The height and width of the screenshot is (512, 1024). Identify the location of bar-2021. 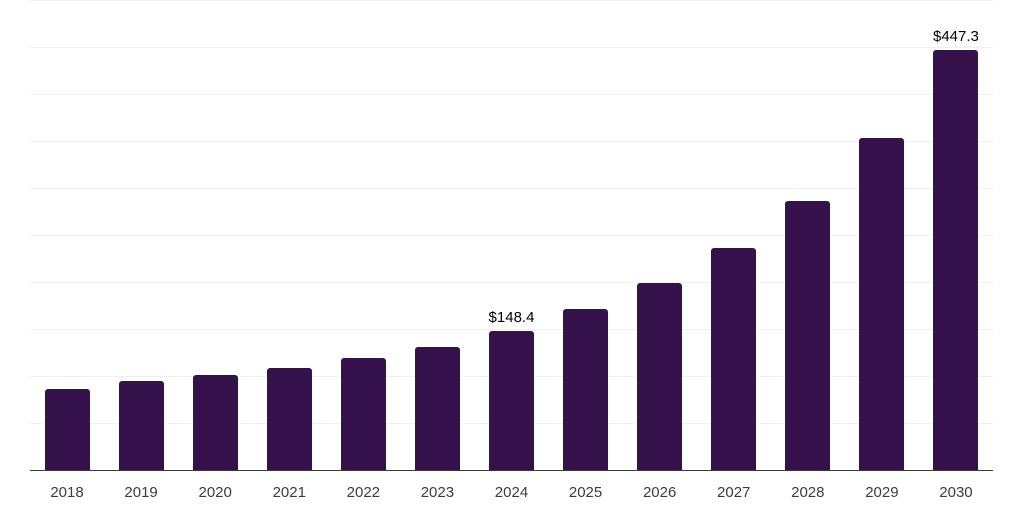
(289, 418).